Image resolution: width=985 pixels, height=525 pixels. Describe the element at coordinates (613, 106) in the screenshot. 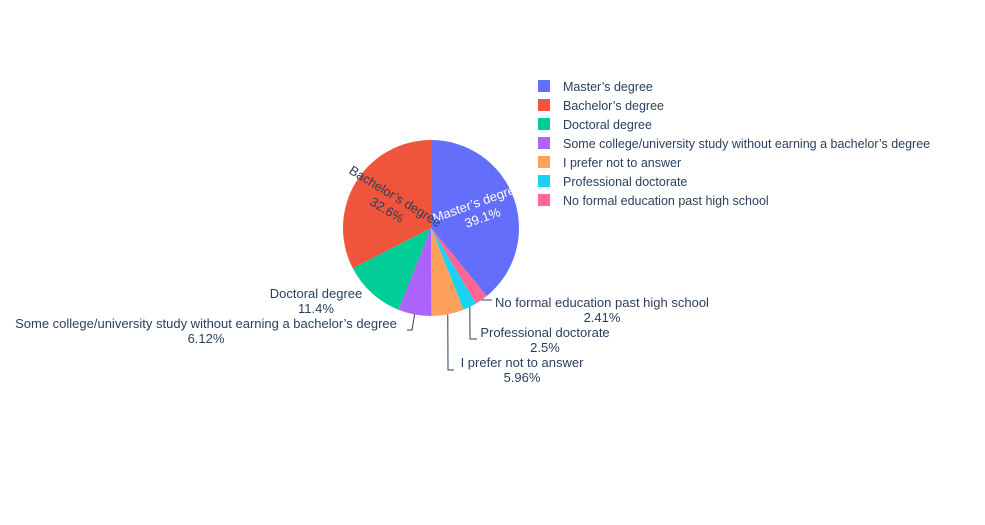

I see `legend-label: Bachelor’s degree` at that location.